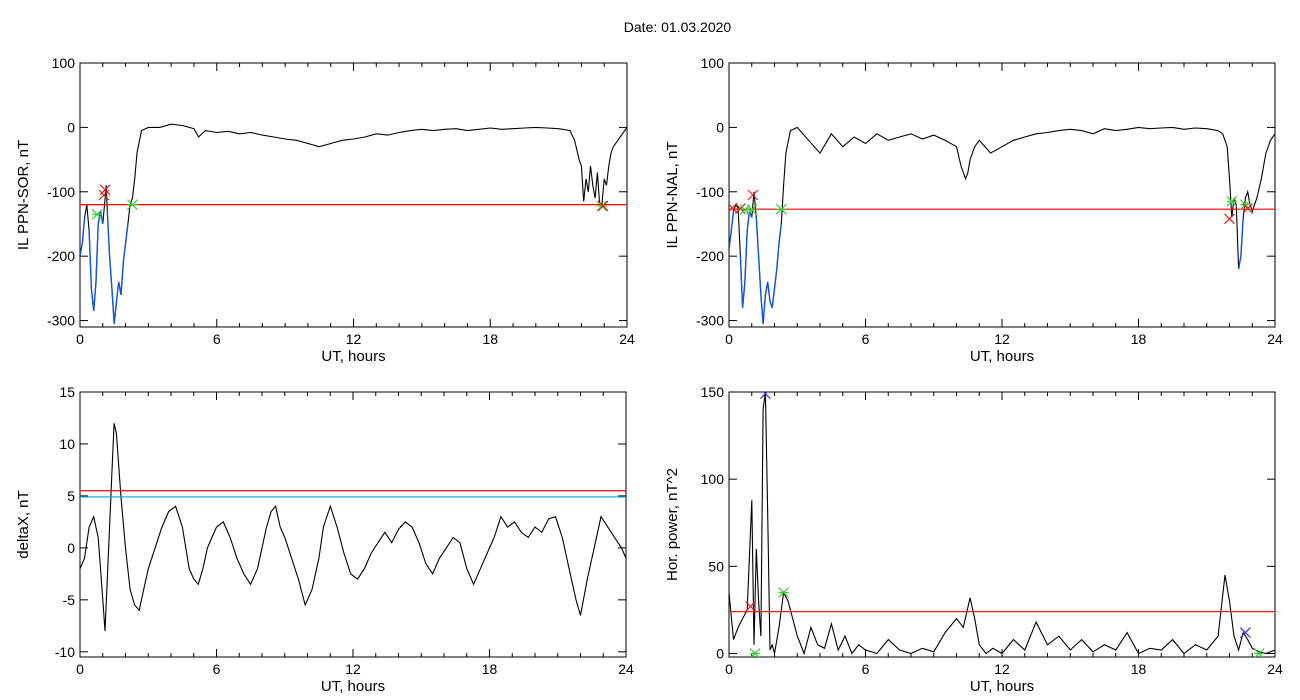  What do you see at coordinates (713, 392) in the screenshot?
I see `y-tick-label: 150` at bounding box center [713, 392].